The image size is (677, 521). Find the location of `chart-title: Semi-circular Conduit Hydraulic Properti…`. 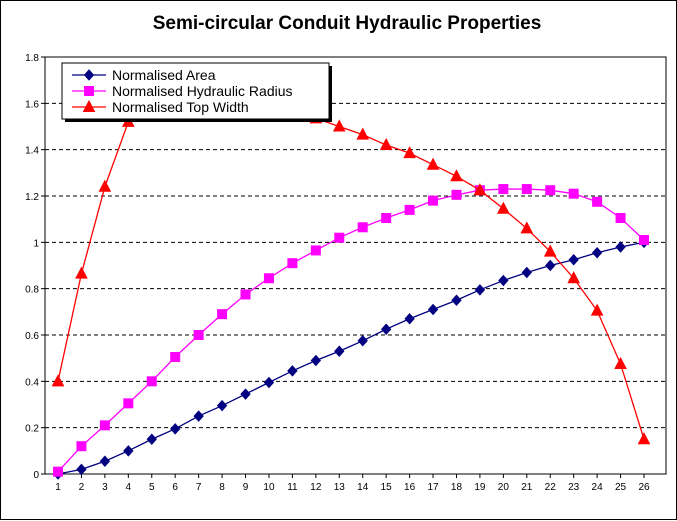

chart-title: Semi-circular Conduit Hydraulic Properti… is located at coordinates (347, 23).